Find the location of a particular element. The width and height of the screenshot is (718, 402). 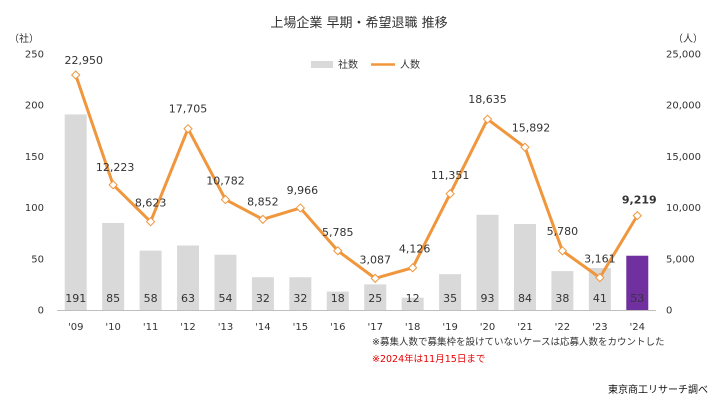

x-tick-label: '16 is located at coordinates (337, 327).